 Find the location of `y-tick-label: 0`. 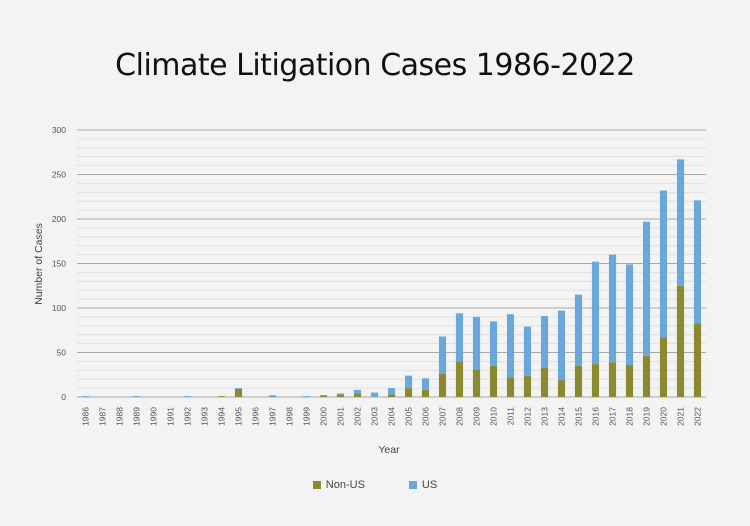

y-tick-label: 0 is located at coordinates (63, 397).